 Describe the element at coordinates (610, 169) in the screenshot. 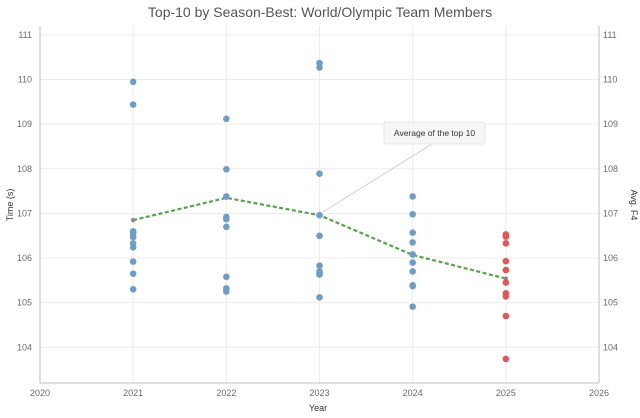

I see `y-tick-label-right: 108` at that location.